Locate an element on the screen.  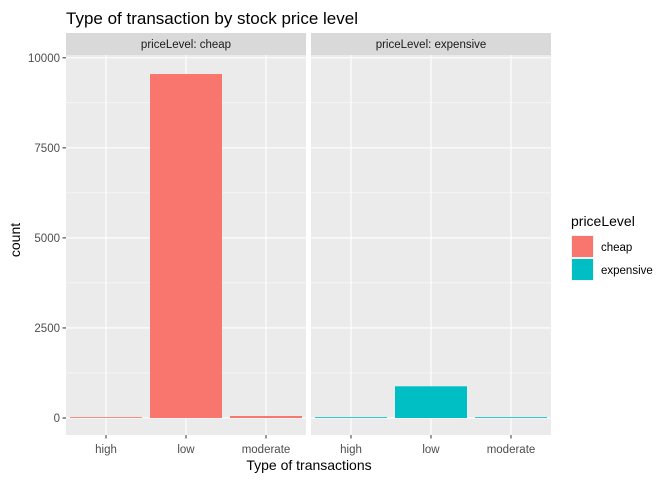
facet-strip-cheap is located at coordinates (186, 44).